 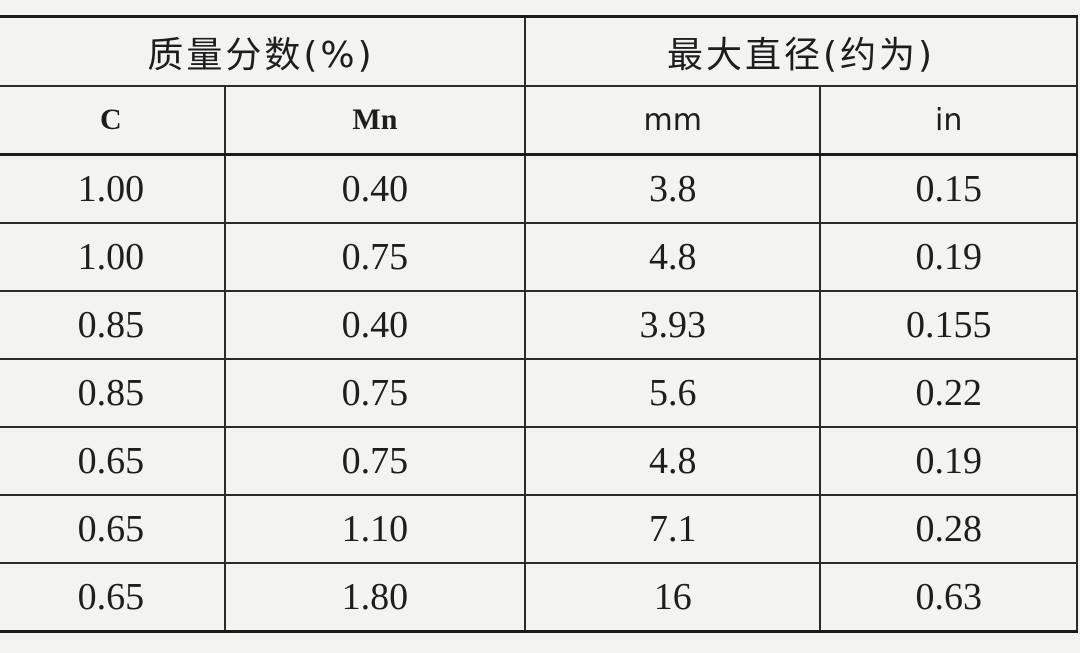 I want to click on header-c: C, so click(x=113, y=120).